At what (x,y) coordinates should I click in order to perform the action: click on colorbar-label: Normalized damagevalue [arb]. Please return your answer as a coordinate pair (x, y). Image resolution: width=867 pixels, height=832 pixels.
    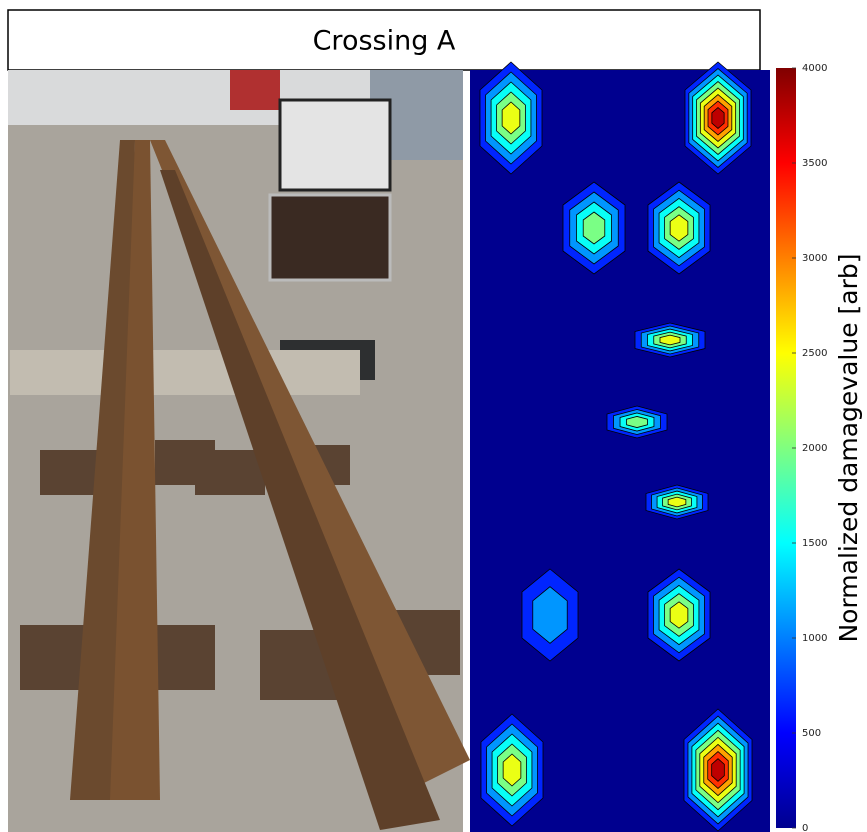
    Looking at the image, I should click on (848, 447).